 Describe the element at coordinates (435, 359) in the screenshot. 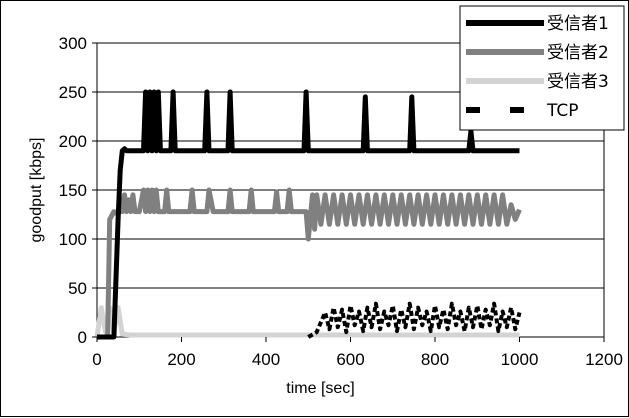

I see `x-tick-label: 800` at that location.